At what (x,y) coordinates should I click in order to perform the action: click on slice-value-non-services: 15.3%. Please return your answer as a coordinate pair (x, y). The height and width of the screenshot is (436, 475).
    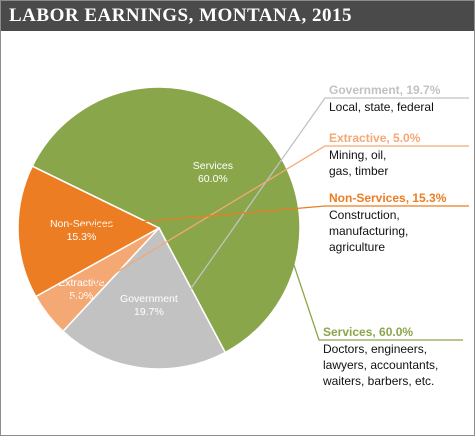
    Looking at the image, I should click on (82, 237).